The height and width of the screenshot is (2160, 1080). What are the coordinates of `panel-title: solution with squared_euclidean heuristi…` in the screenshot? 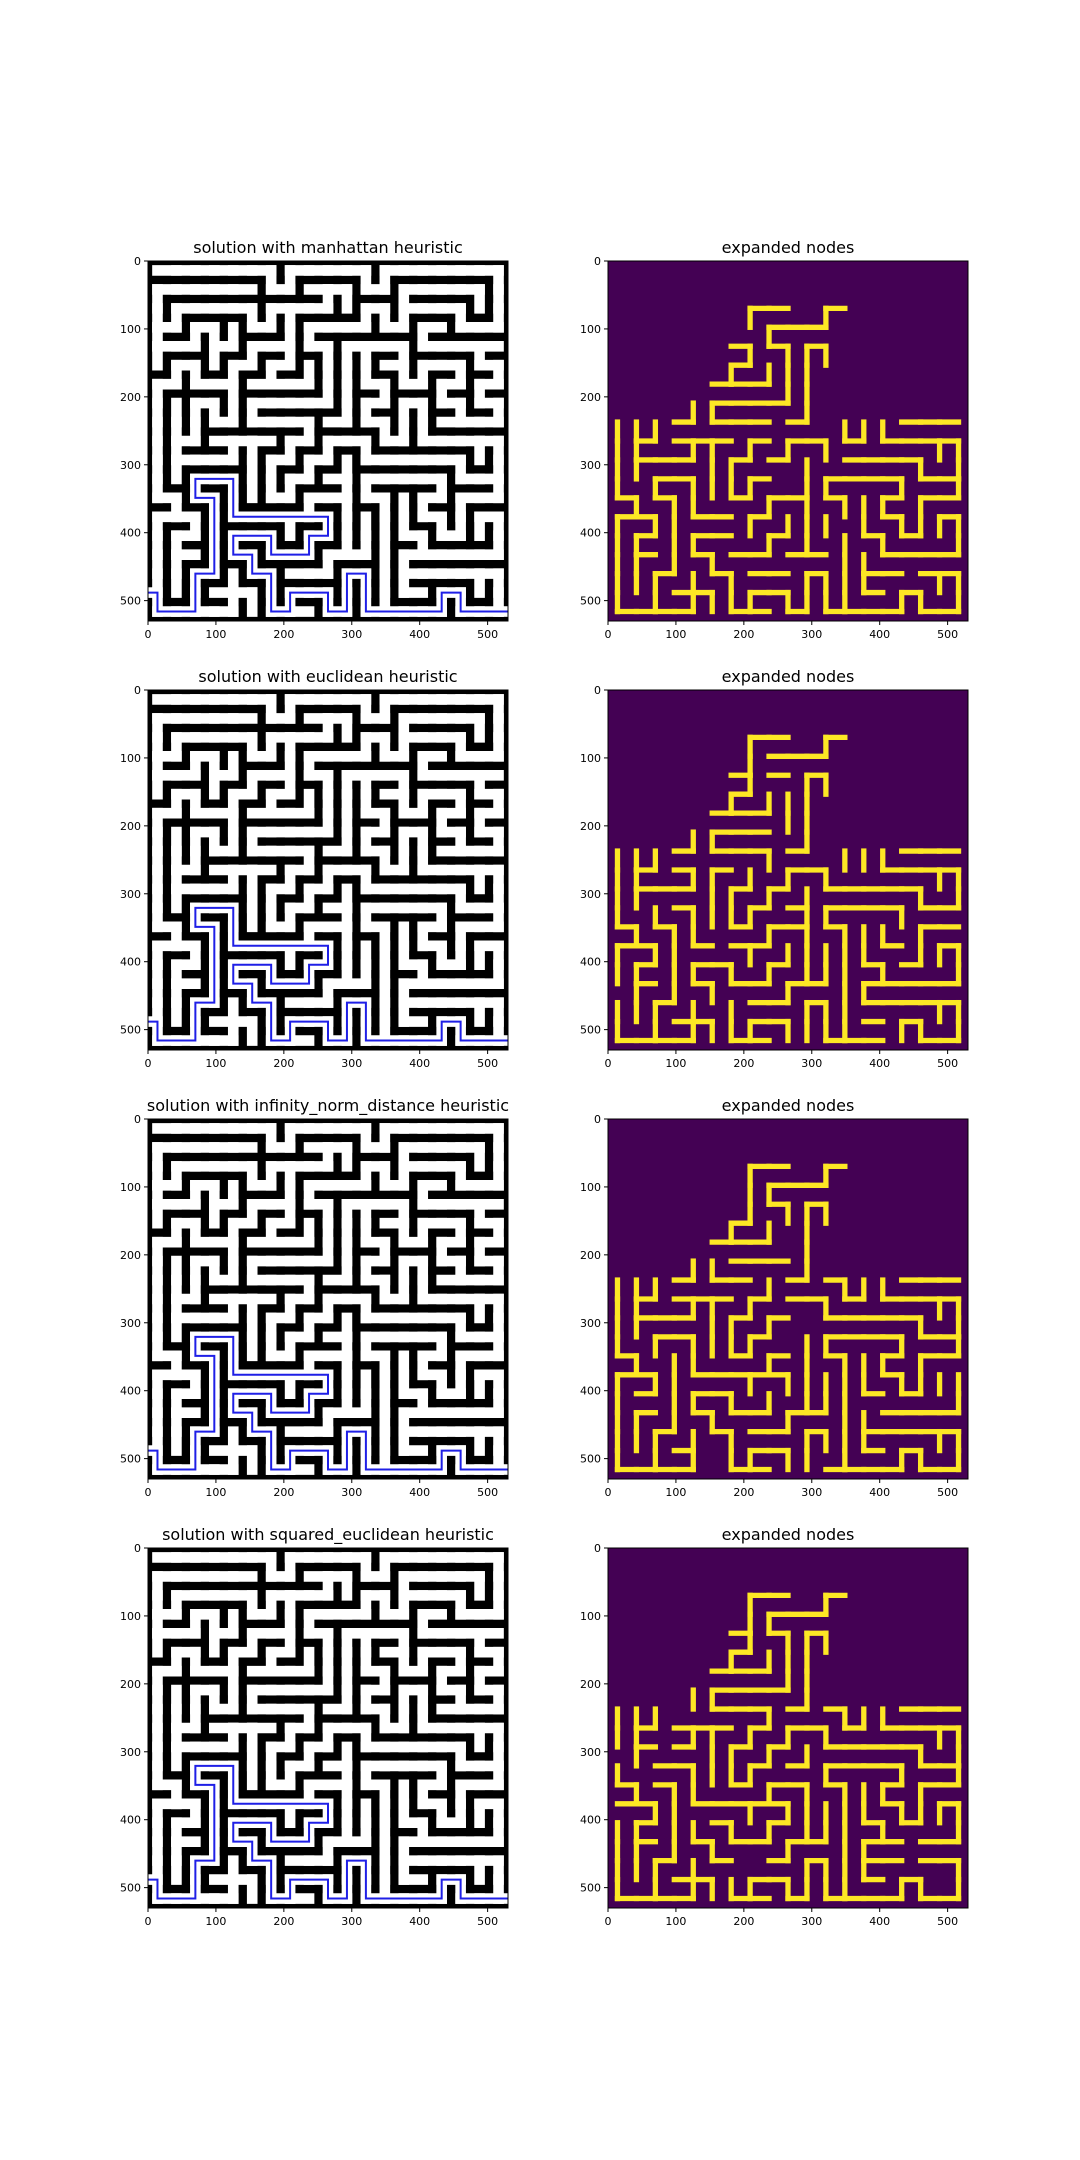 It's located at (328, 1535).